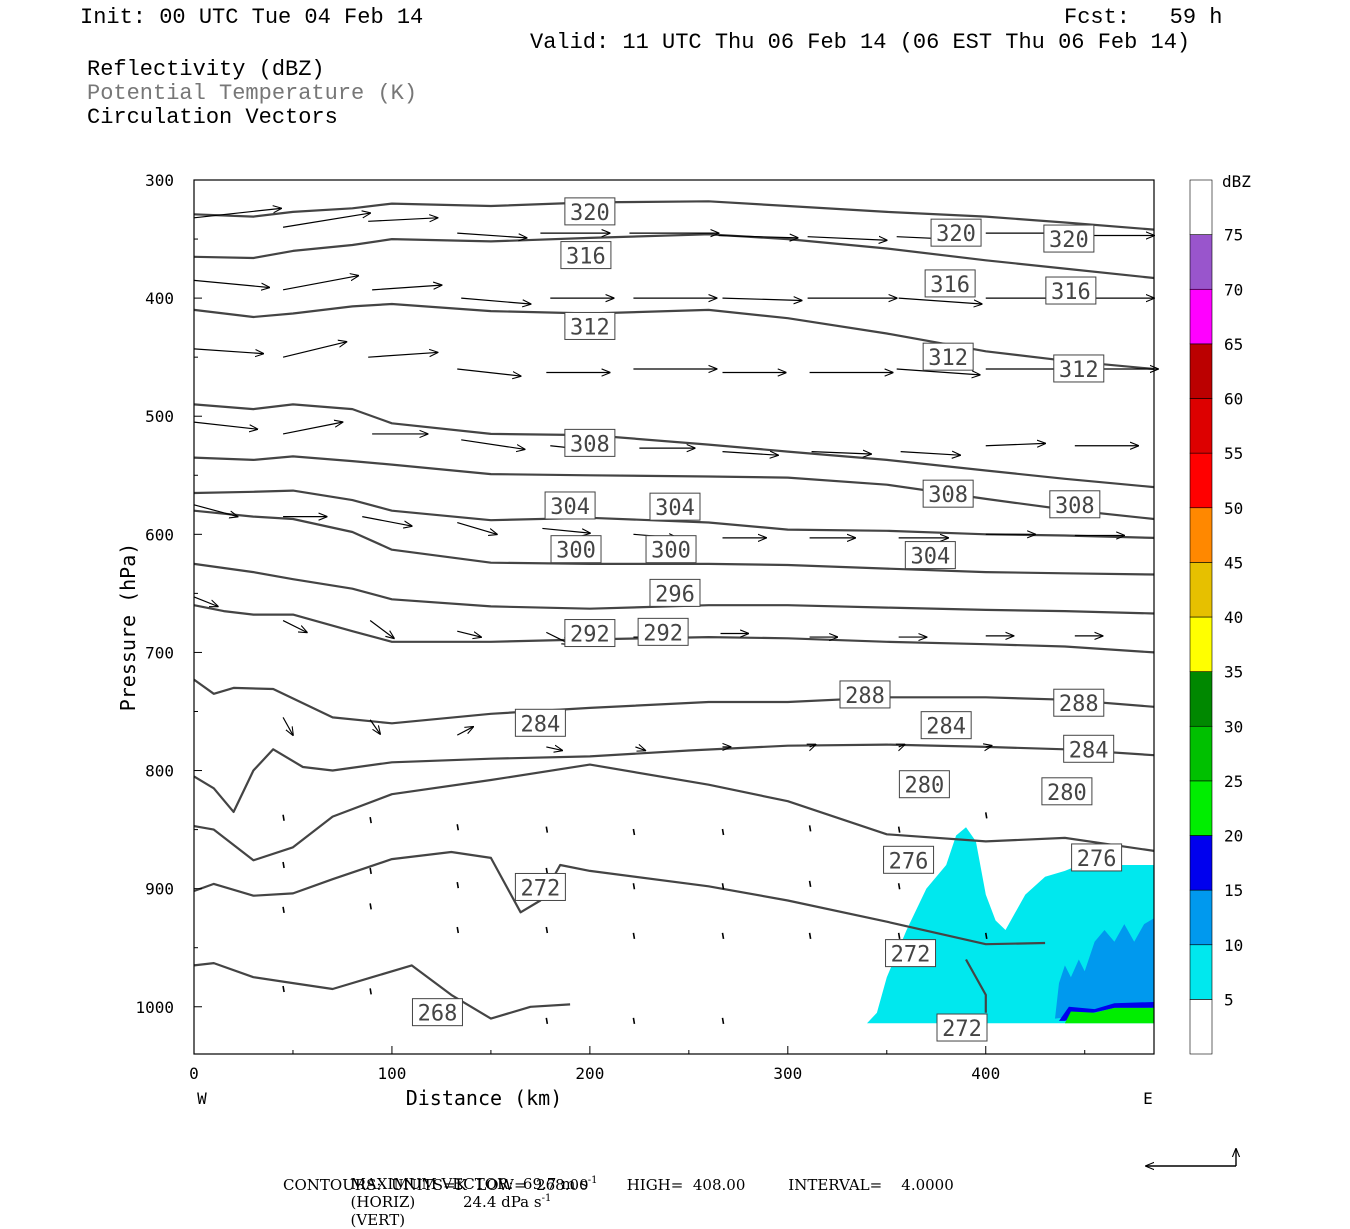 This screenshot has height=1229, width=1350. Describe the element at coordinates (1229, 999) in the screenshot. I see `colorbar-label: 5` at that location.